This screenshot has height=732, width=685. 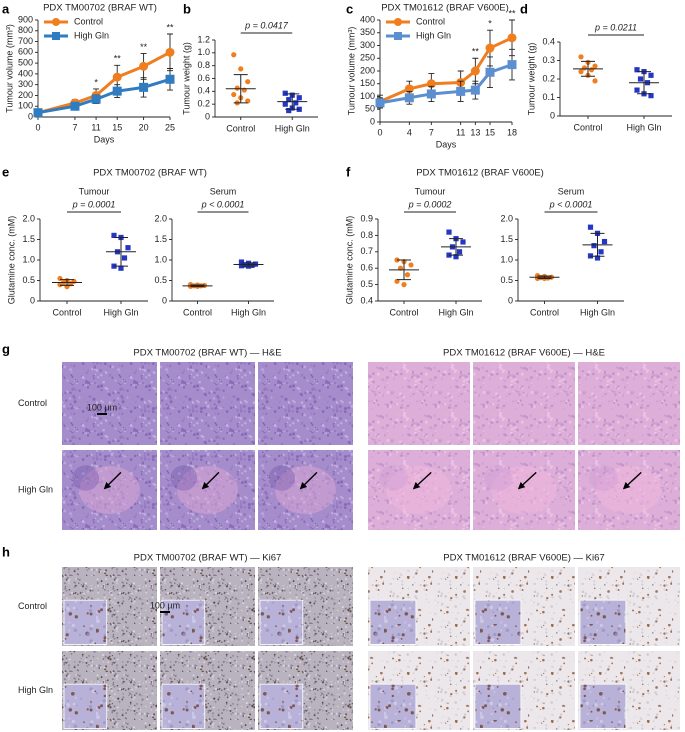 I want to click on y-axis-title: Glutamine conc. (mM), so click(x=349, y=260).